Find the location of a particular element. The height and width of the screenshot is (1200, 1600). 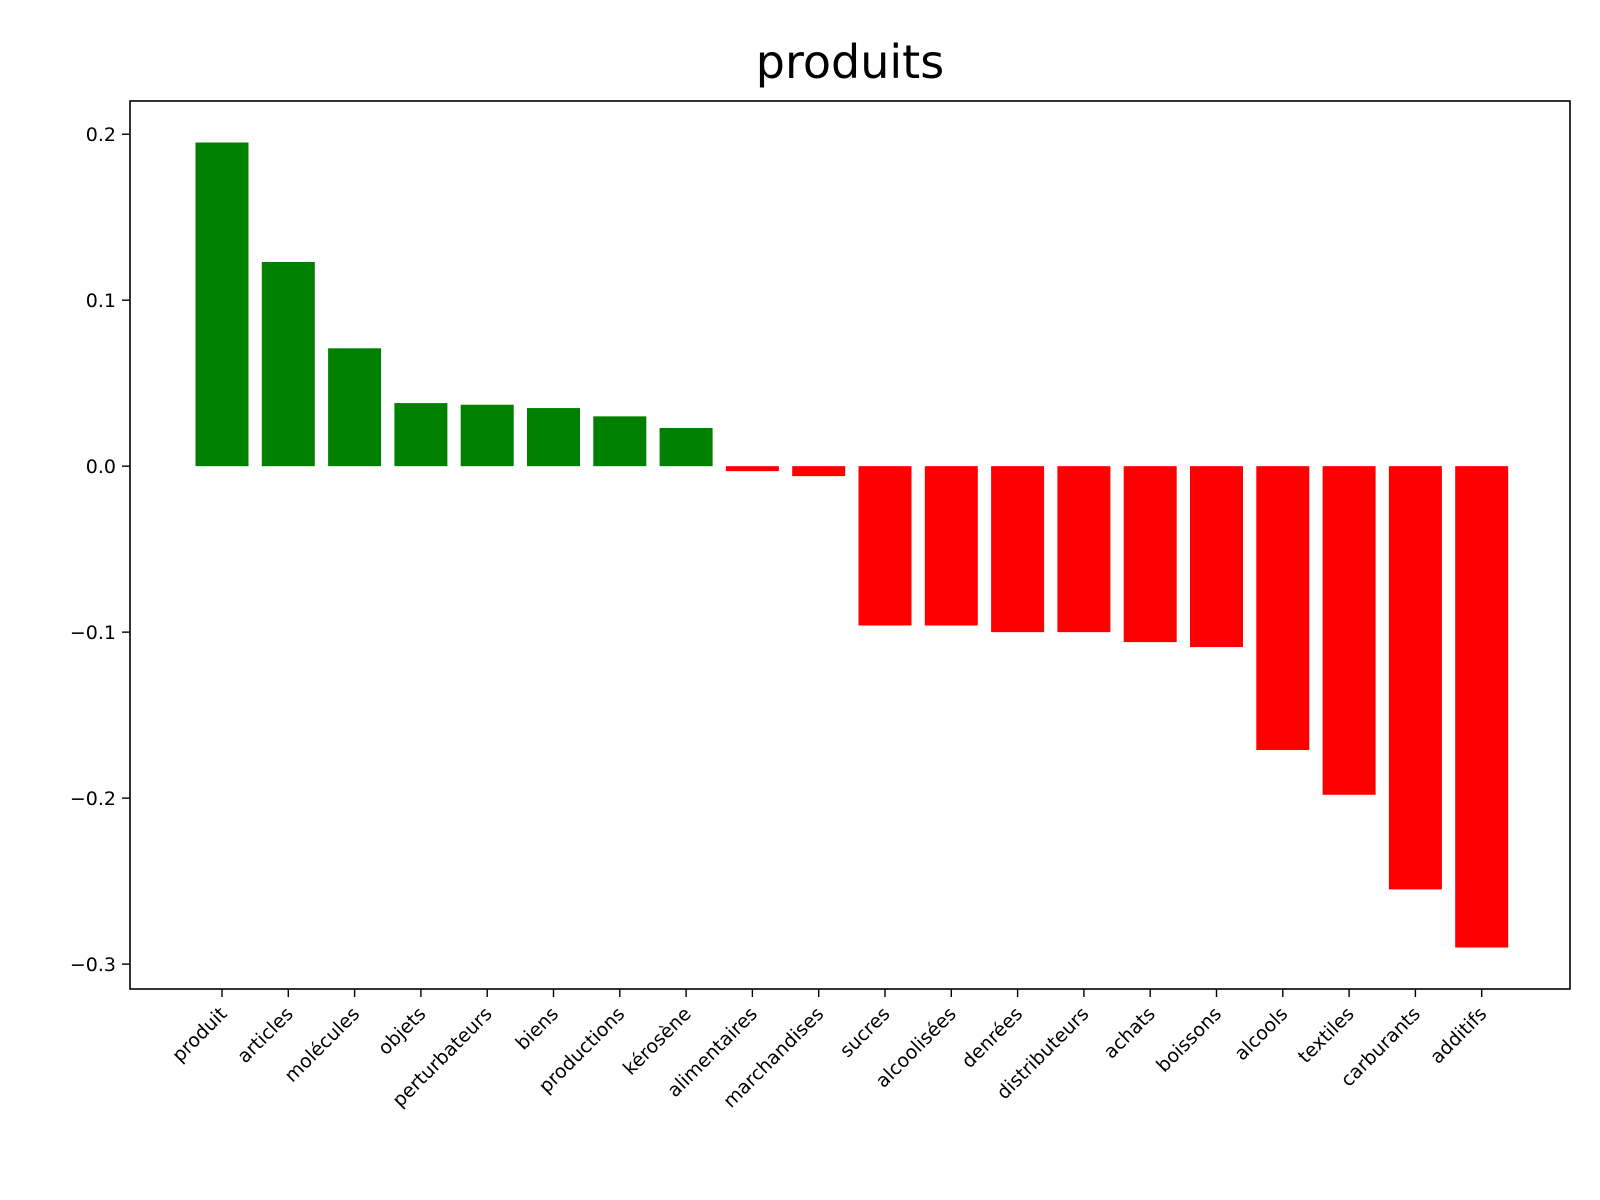

bar-sucres is located at coordinates (885, 546).